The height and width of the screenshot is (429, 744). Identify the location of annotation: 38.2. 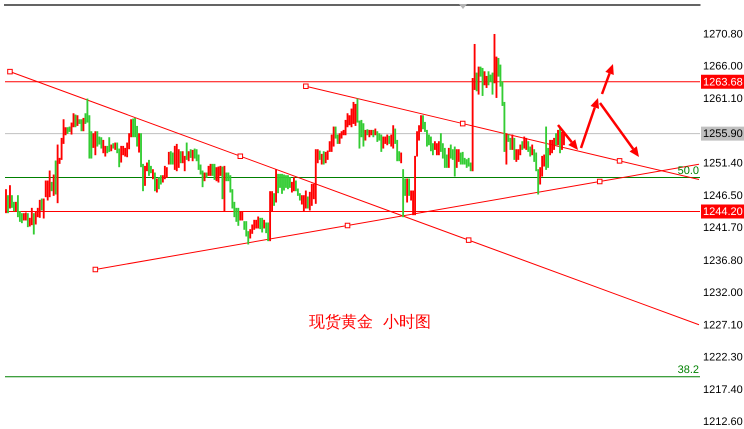
(688, 370).